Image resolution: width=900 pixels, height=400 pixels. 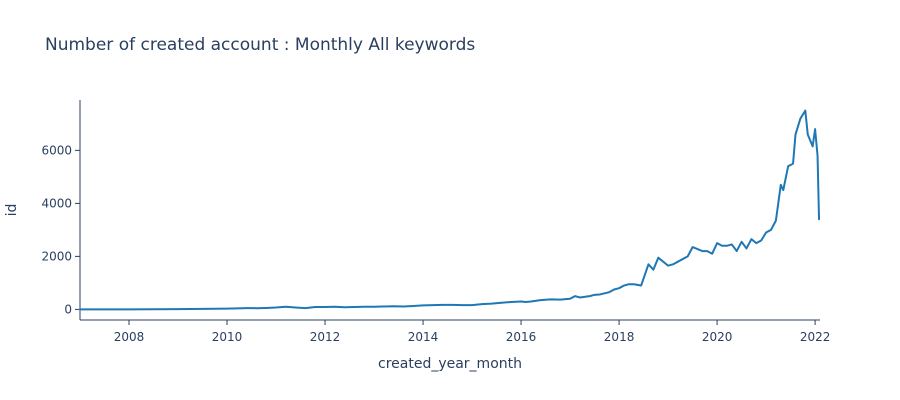 What do you see at coordinates (450, 364) in the screenshot?
I see `x-axis-title: created_year_month` at bounding box center [450, 364].